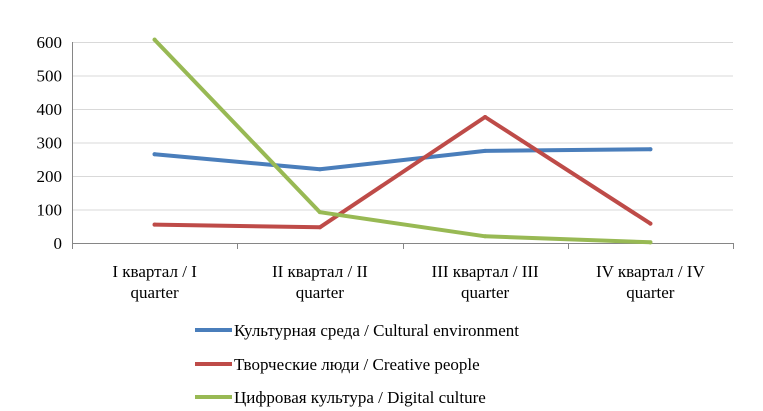 The image size is (763, 411). Describe the element at coordinates (360, 397) in the screenshot. I see `legend-label: Цифровая культура / Digital culture` at that location.